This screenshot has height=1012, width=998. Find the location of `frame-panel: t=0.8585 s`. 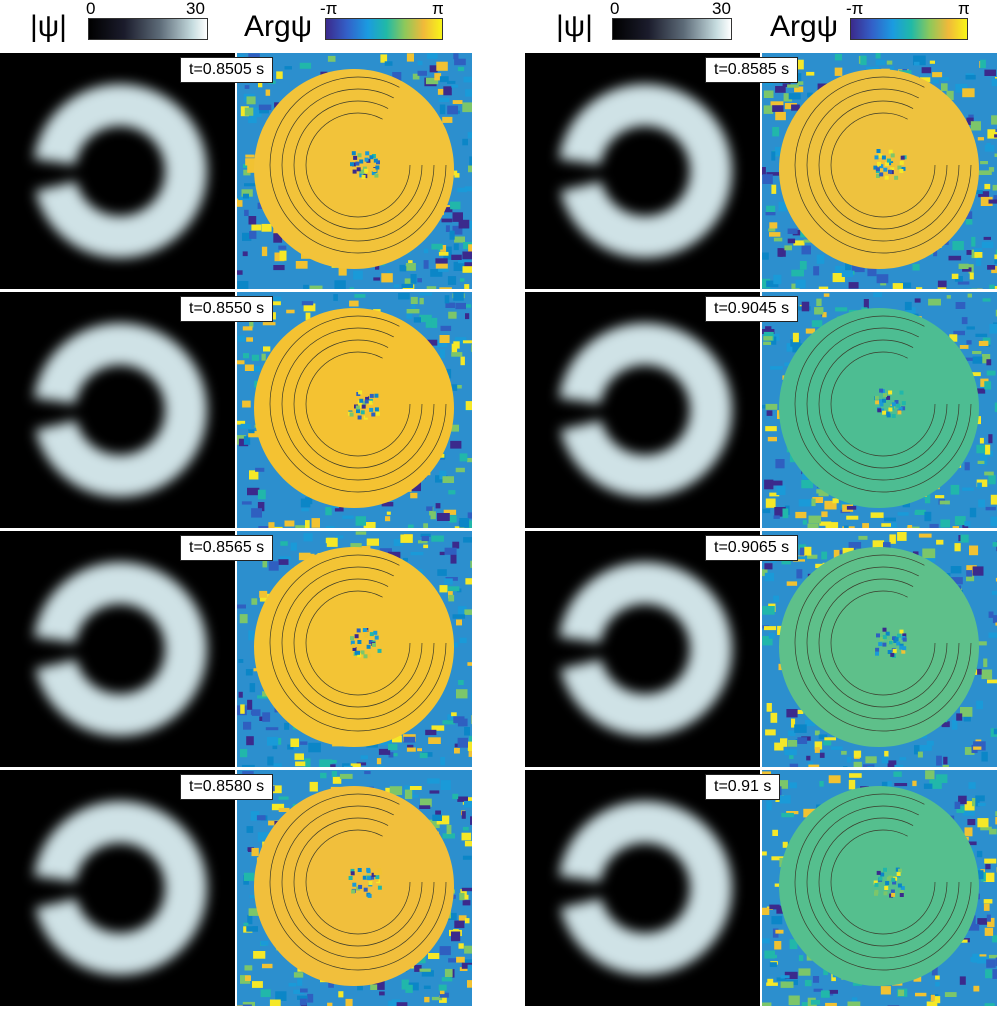

frame-panel: t=0.8585 s is located at coordinates (761, 171).